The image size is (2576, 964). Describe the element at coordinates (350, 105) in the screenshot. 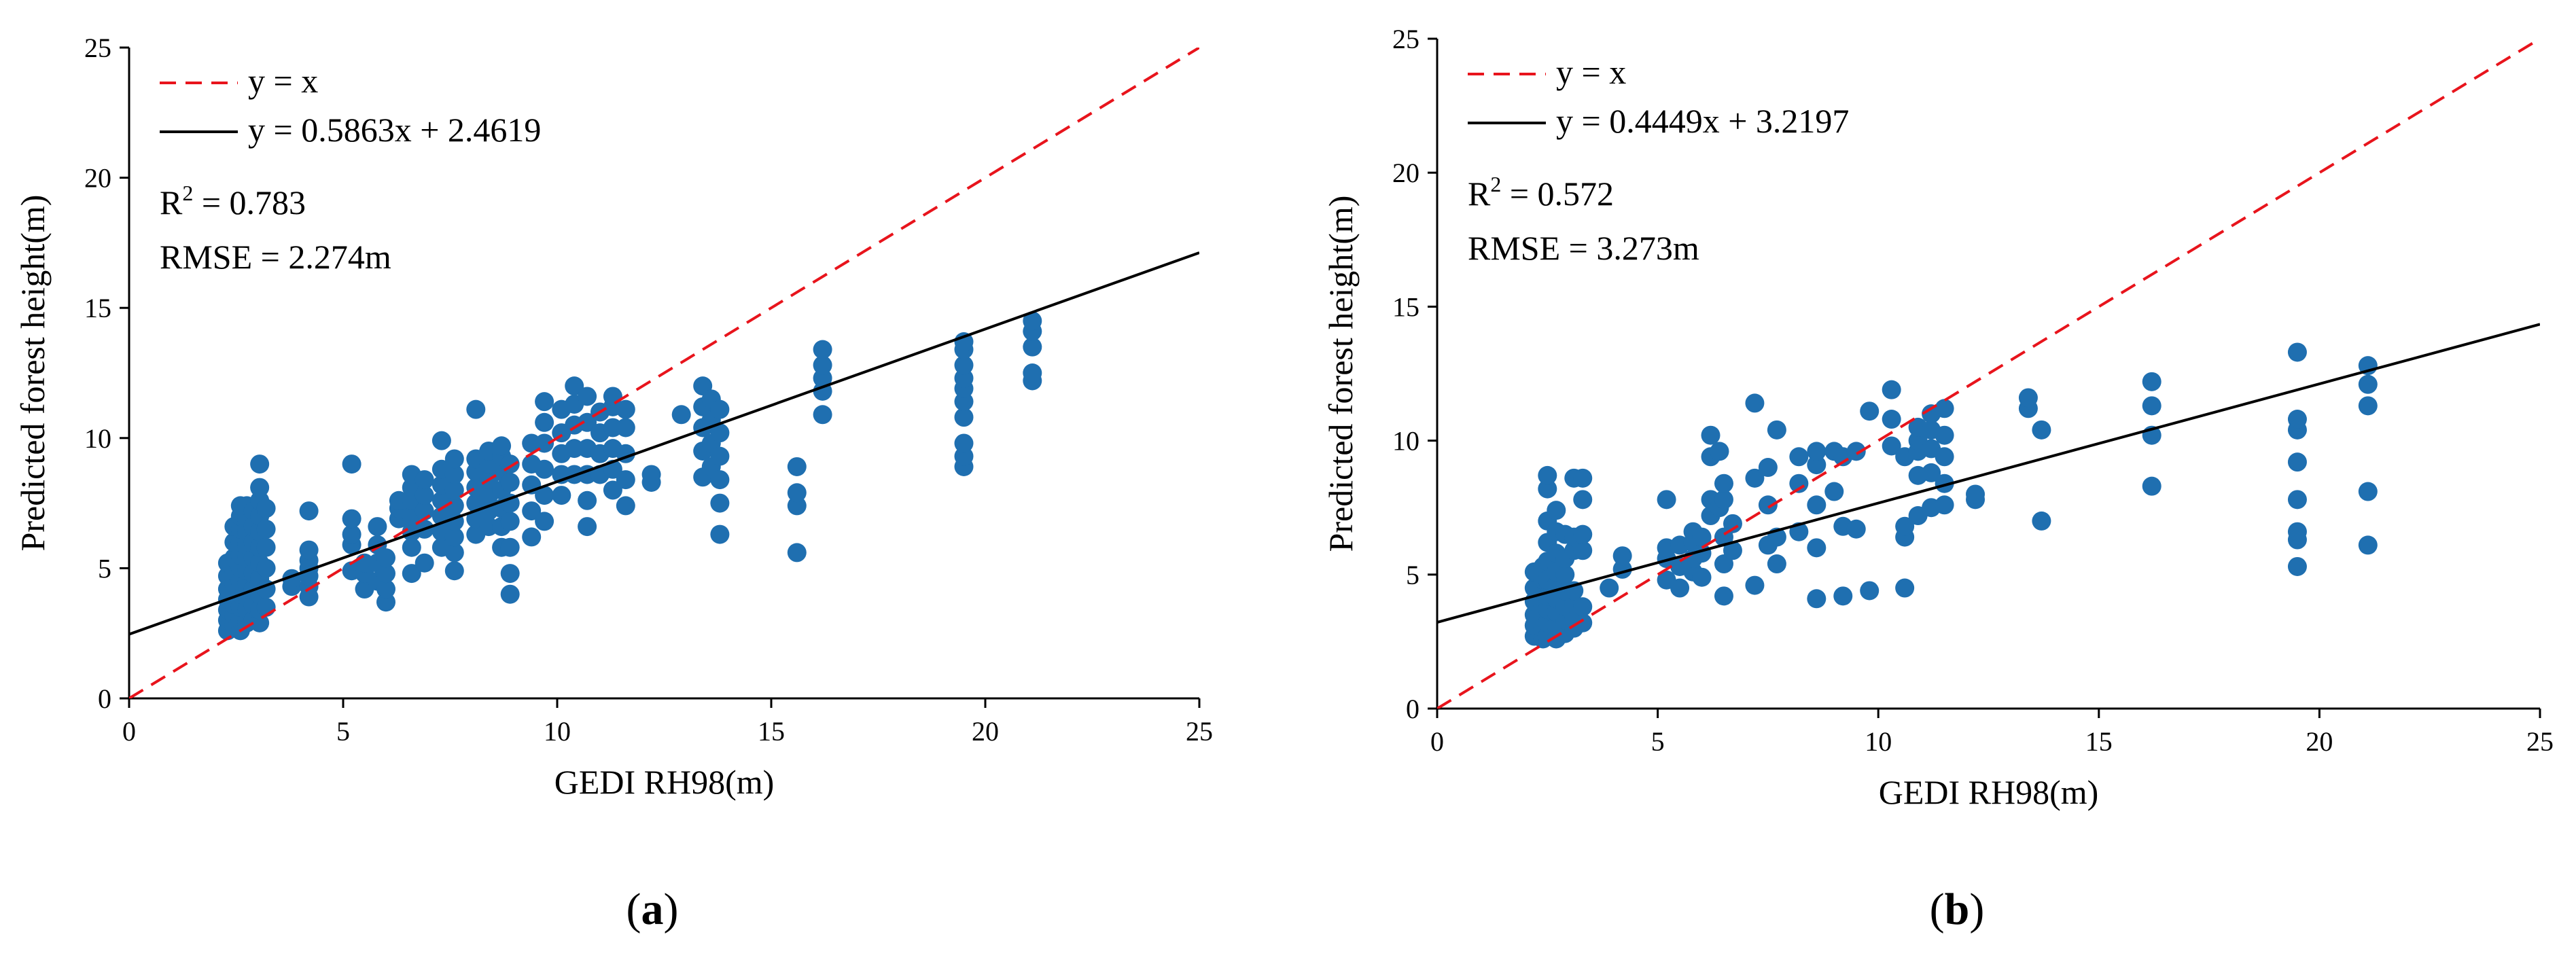

I see `legend: y = x y = 0.5863x + 2.4619` at that location.